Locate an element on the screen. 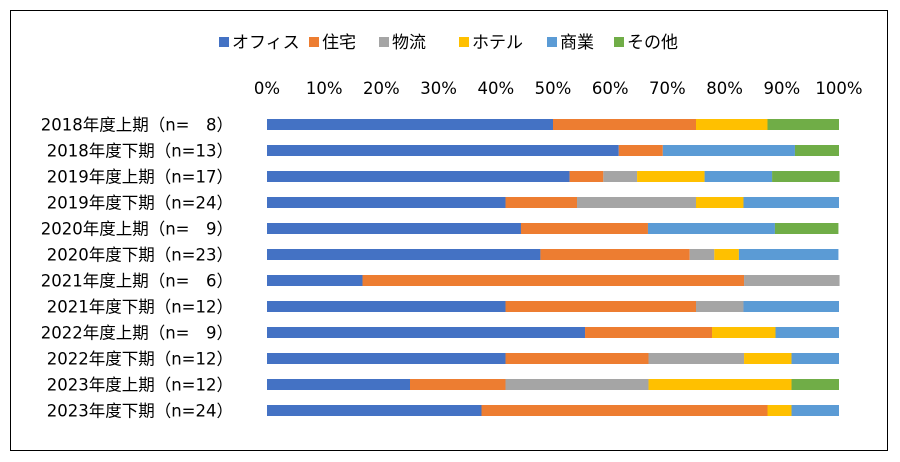 Image resolution: width=900 pixels, height=462 pixels. x-tick-label: 100% is located at coordinates (838, 88).